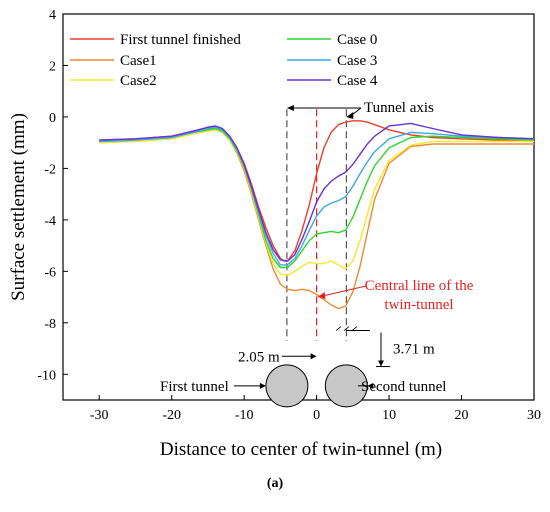  Describe the element at coordinates (46, 375) in the screenshot. I see `y-tick-label: -10` at that location.